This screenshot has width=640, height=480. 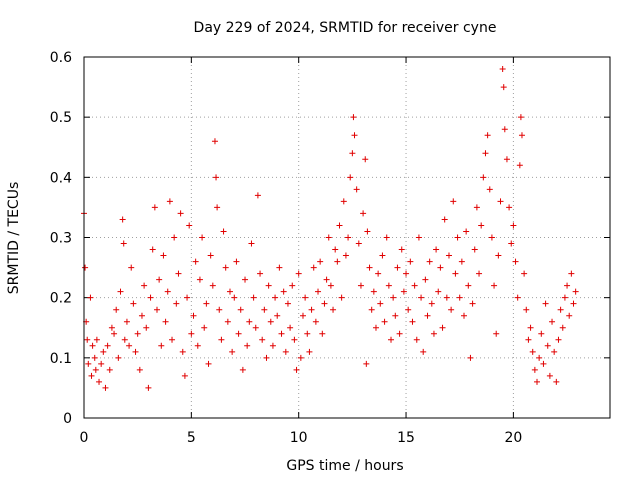 I want to click on y-tick-label: 0.2, so click(x=61, y=299).